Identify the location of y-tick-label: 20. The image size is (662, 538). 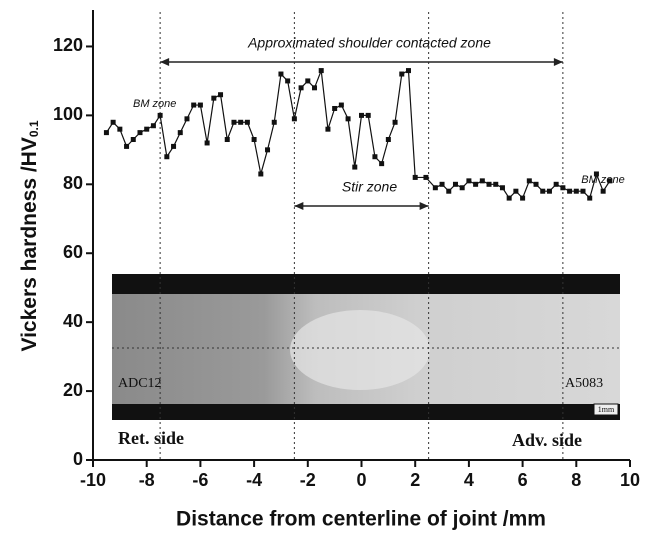
(73, 390).